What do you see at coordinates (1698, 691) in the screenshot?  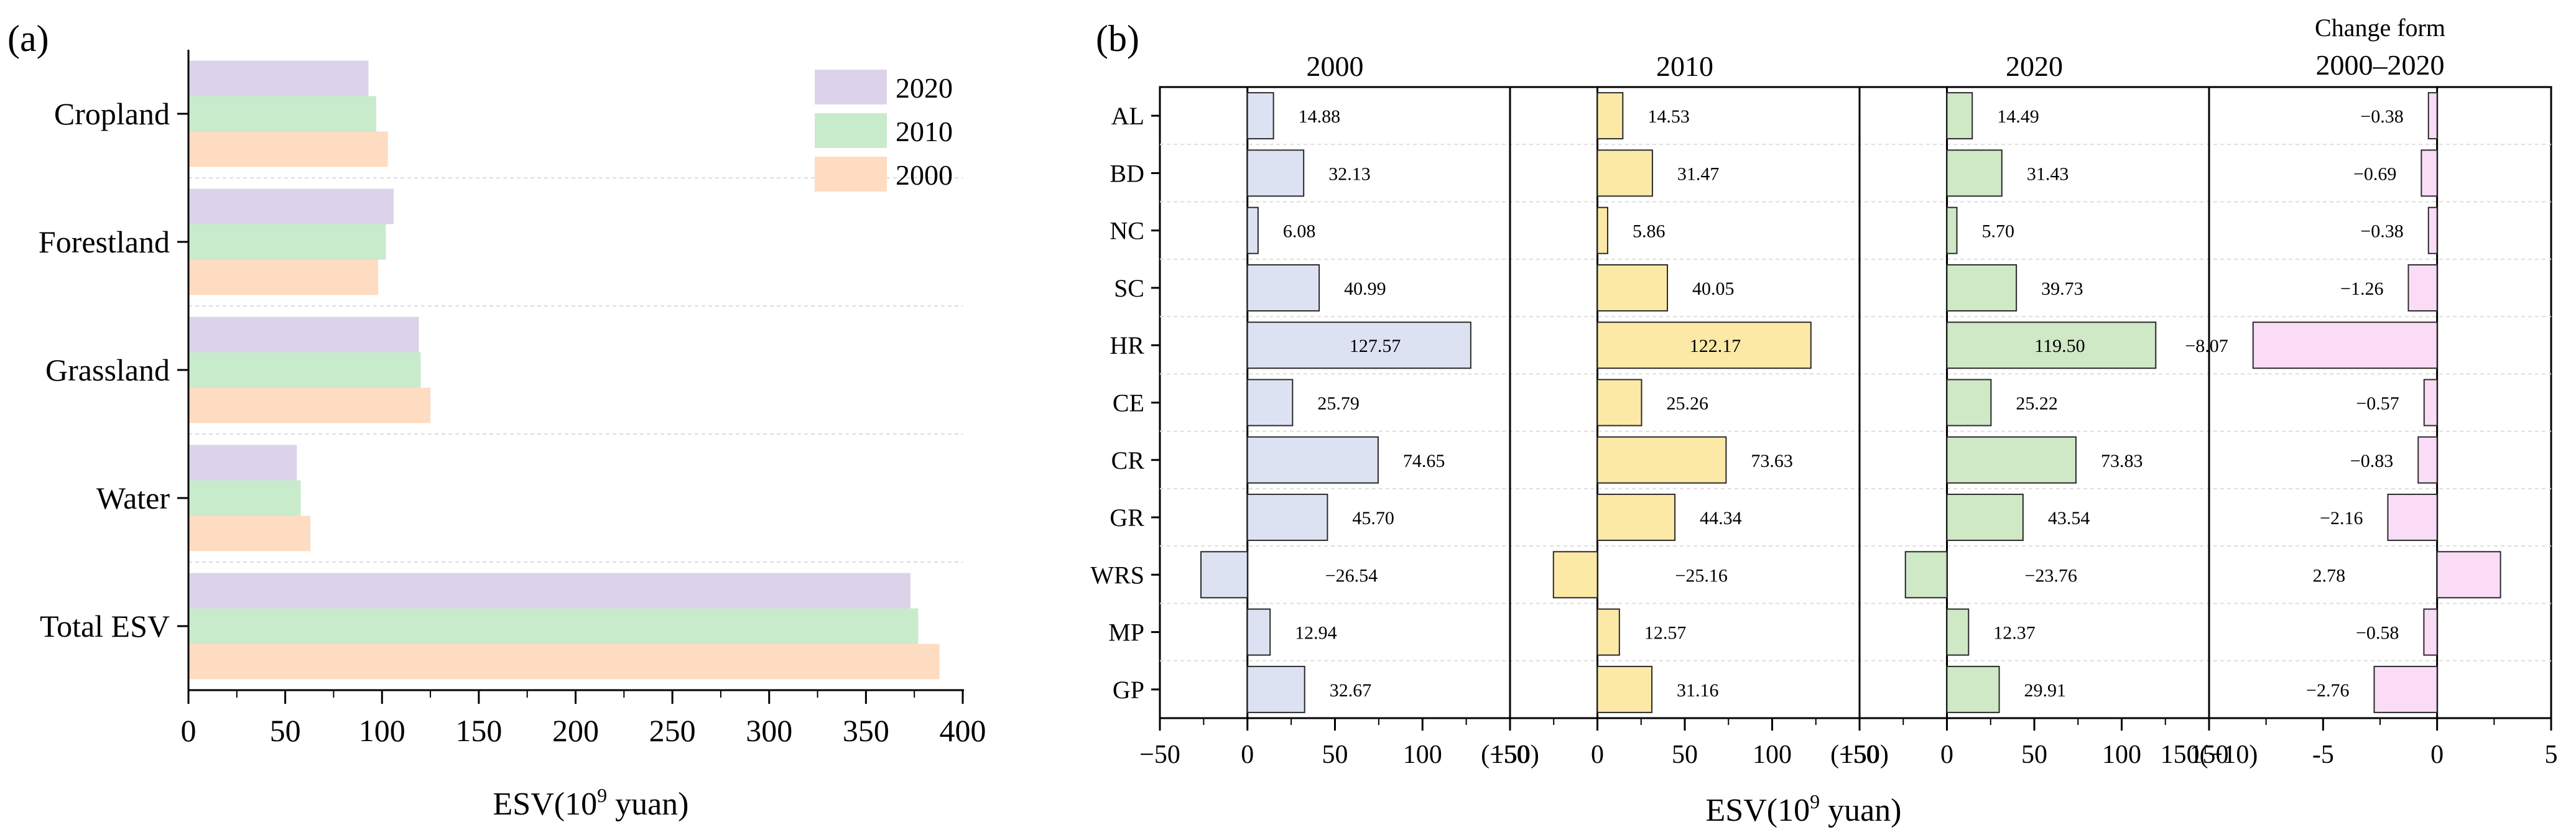 I see `value-label: 31.16` at bounding box center [1698, 691].